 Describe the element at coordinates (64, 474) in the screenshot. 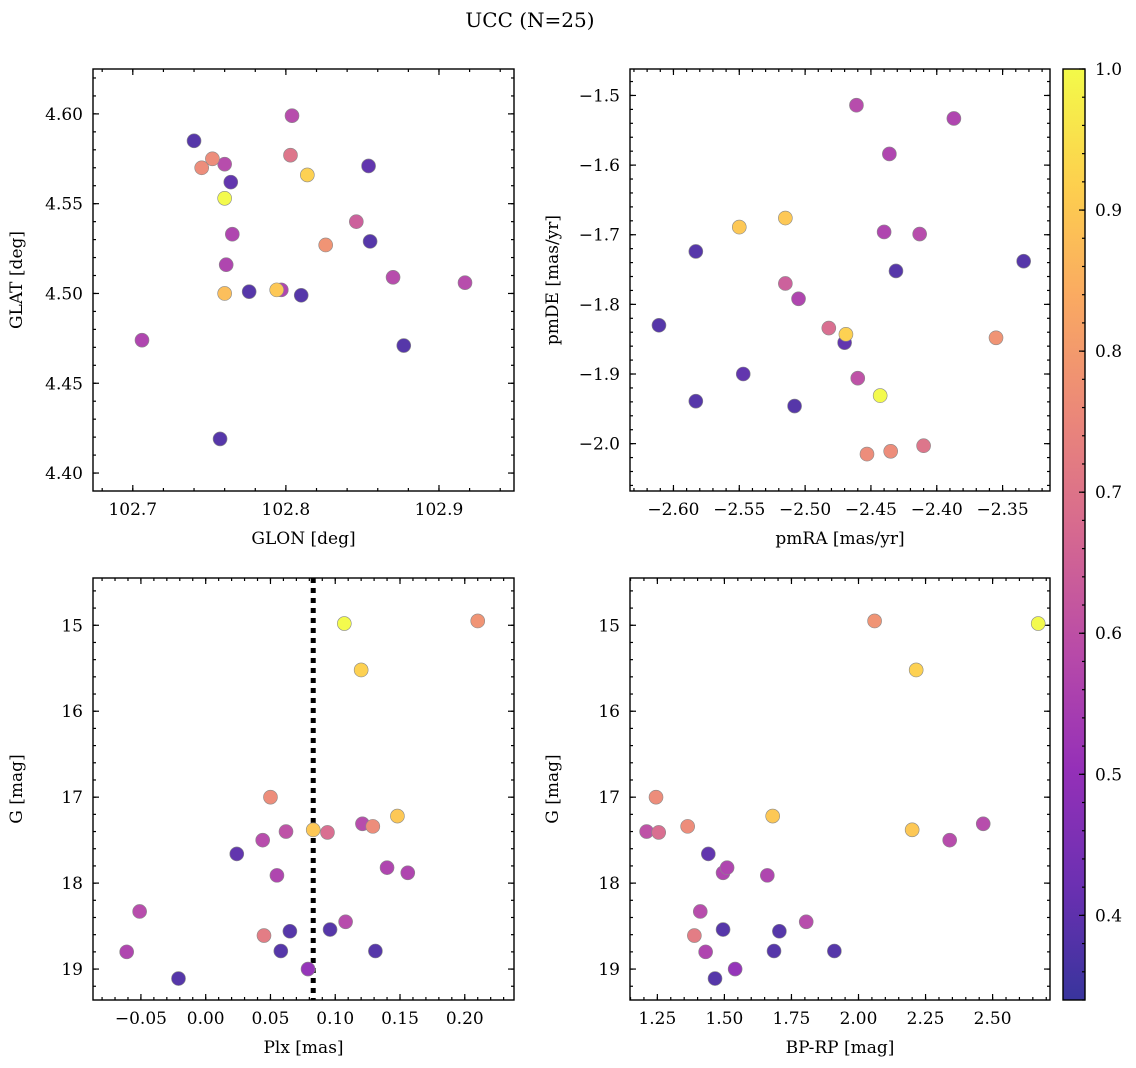

I see `y-tick-label: 4.40` at that location.